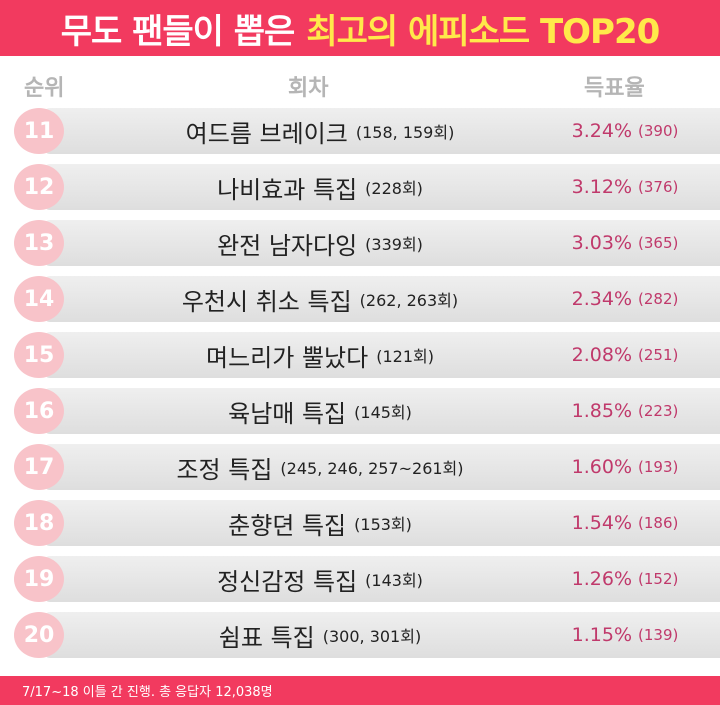  I want to click on list-item: 15 며느리가 뿔났다 (121회) 2.08% (251), so click(360, 358).